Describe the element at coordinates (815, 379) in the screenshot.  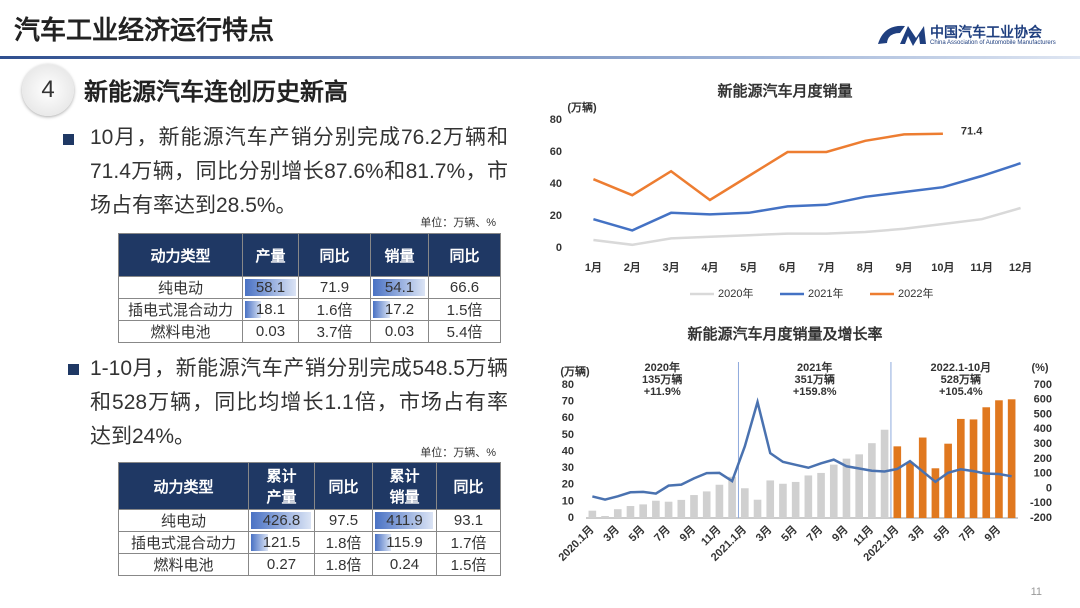
I see `annotation: 351万辆` at that location.